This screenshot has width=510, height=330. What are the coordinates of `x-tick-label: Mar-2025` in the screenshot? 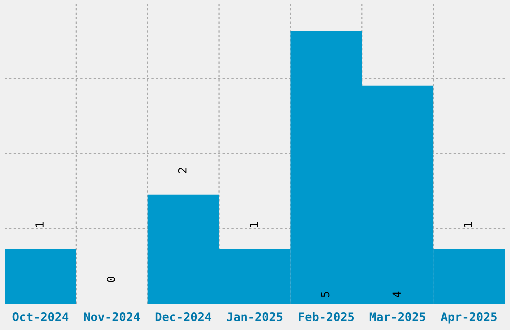 It's located at (398, 317).